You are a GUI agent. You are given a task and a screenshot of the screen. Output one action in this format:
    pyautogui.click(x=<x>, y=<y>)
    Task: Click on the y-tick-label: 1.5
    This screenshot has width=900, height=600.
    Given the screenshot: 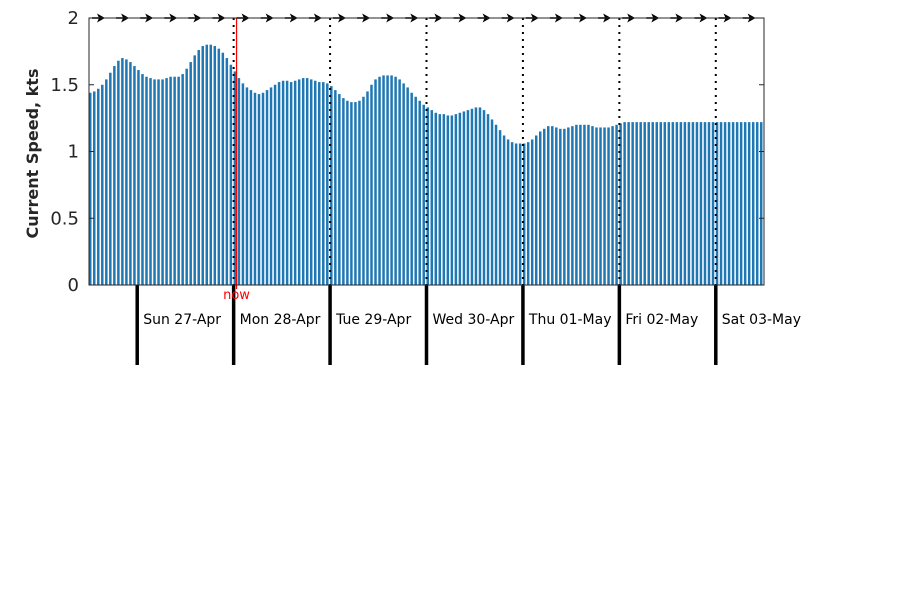 What is the action you would take?
    pyautogui.click(x=64, y=85)
    